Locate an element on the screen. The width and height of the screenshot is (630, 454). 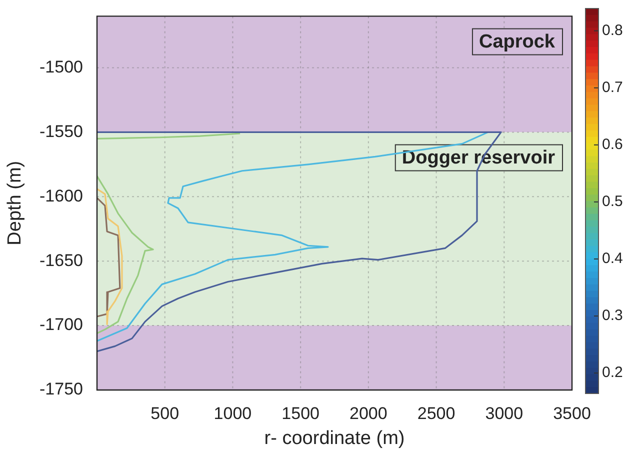
y-tick-label: -1600 is located at coordinates (61, 196).